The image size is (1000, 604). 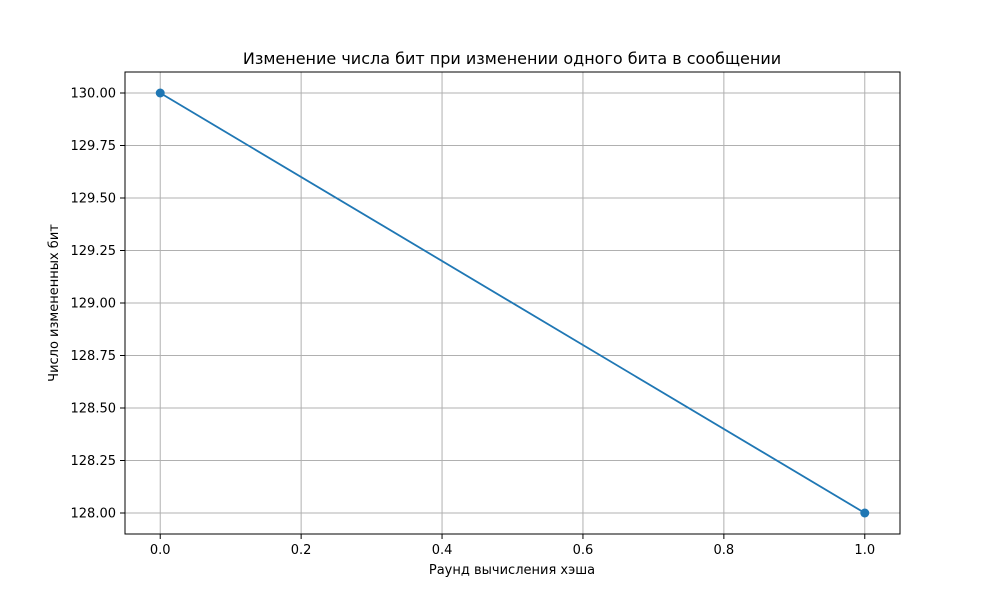 I want to click on y-tick-label: 129.25, so click(x=94, y=251).